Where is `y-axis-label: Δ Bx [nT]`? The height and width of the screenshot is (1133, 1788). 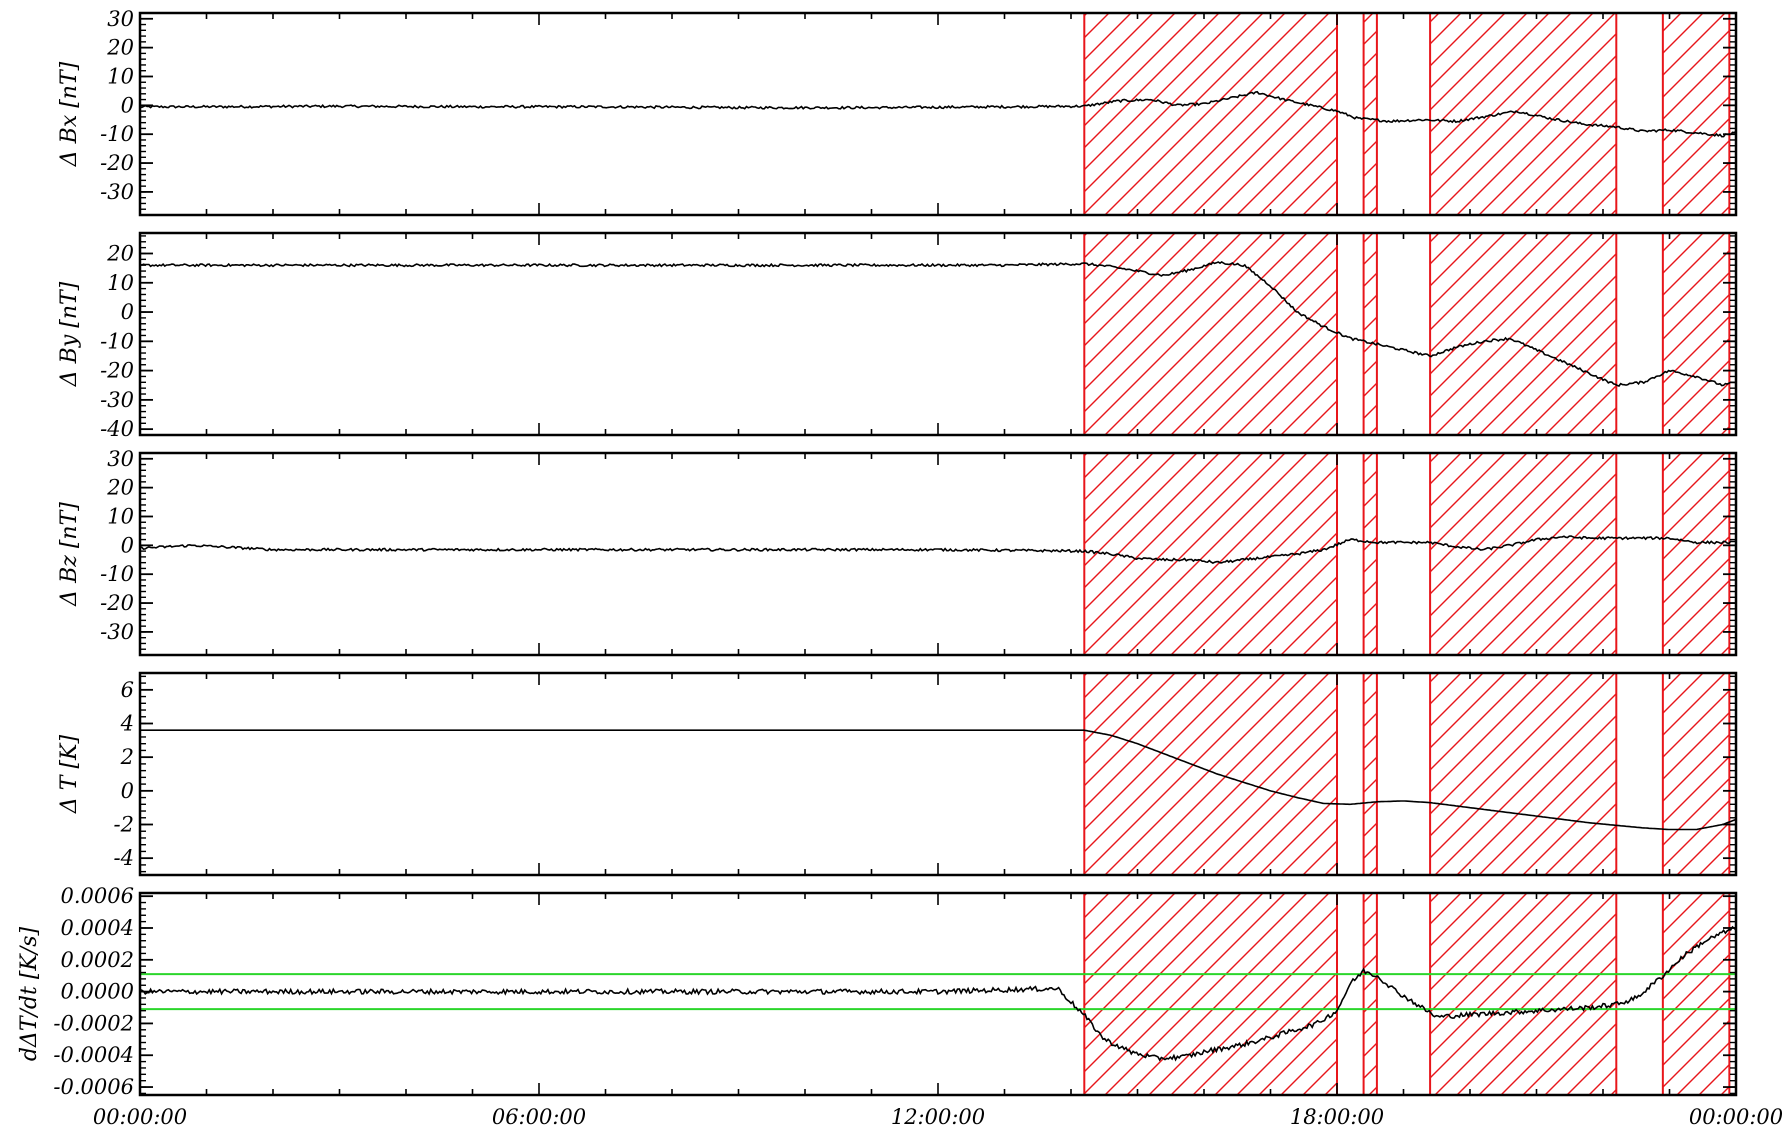 y-axis-label: Δ Bx [nT] is located at coordinates (69, 114).